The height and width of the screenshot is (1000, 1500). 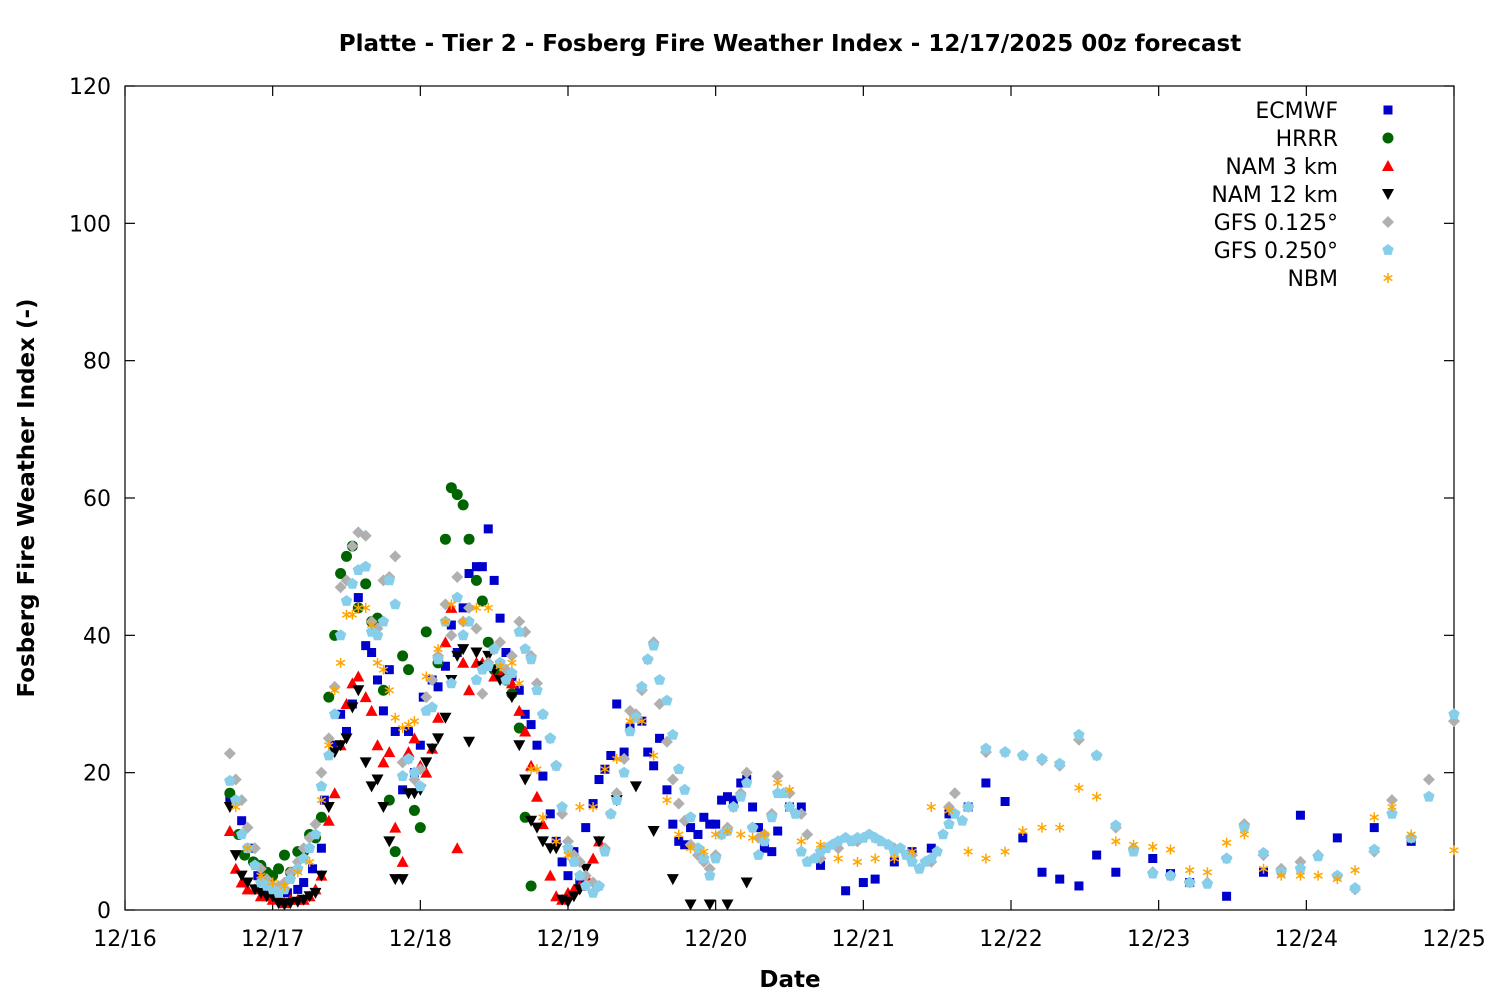 What do you see at coordinates (272, 939) in the screenshot?
I see `x-tick-label: 12/17` at bounding box center [272, 939].